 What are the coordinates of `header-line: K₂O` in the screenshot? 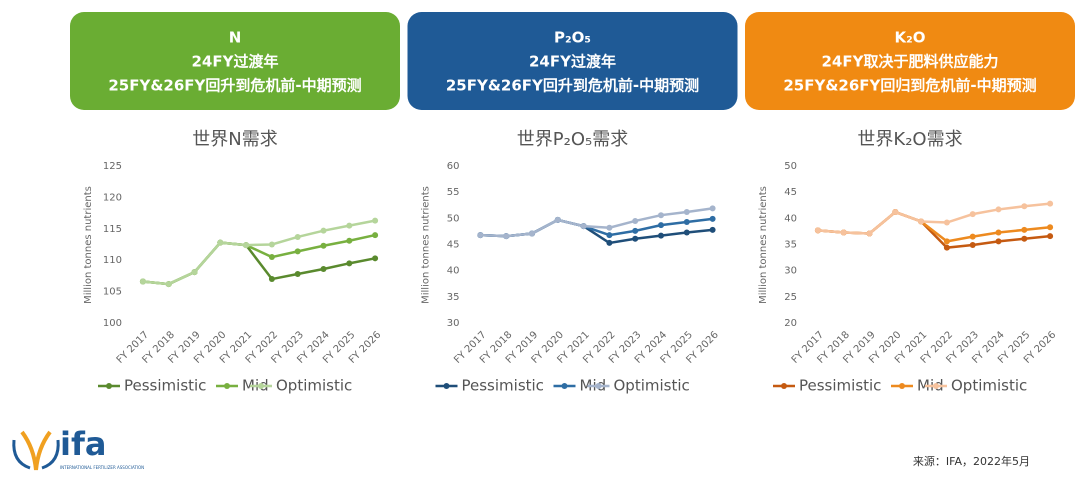 It's located at (910, 38).